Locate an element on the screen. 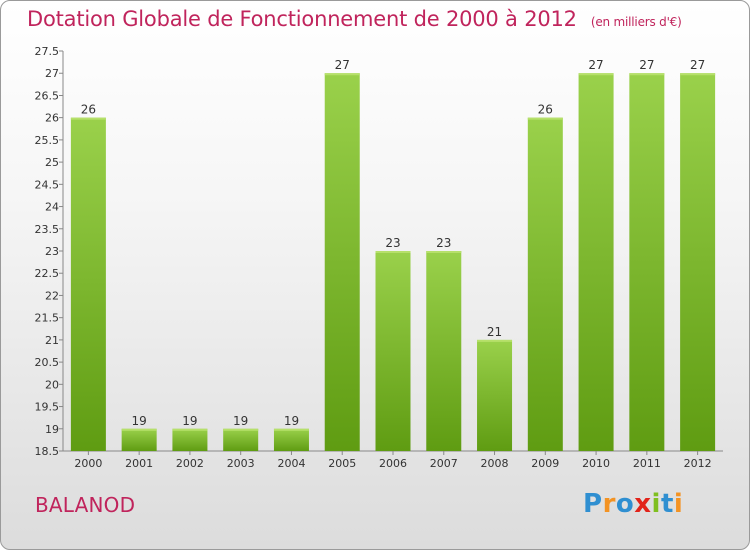 This screenshot has width=750, height=550. x-tick-label-2001: 2001 is located at coordinates (139, 463).